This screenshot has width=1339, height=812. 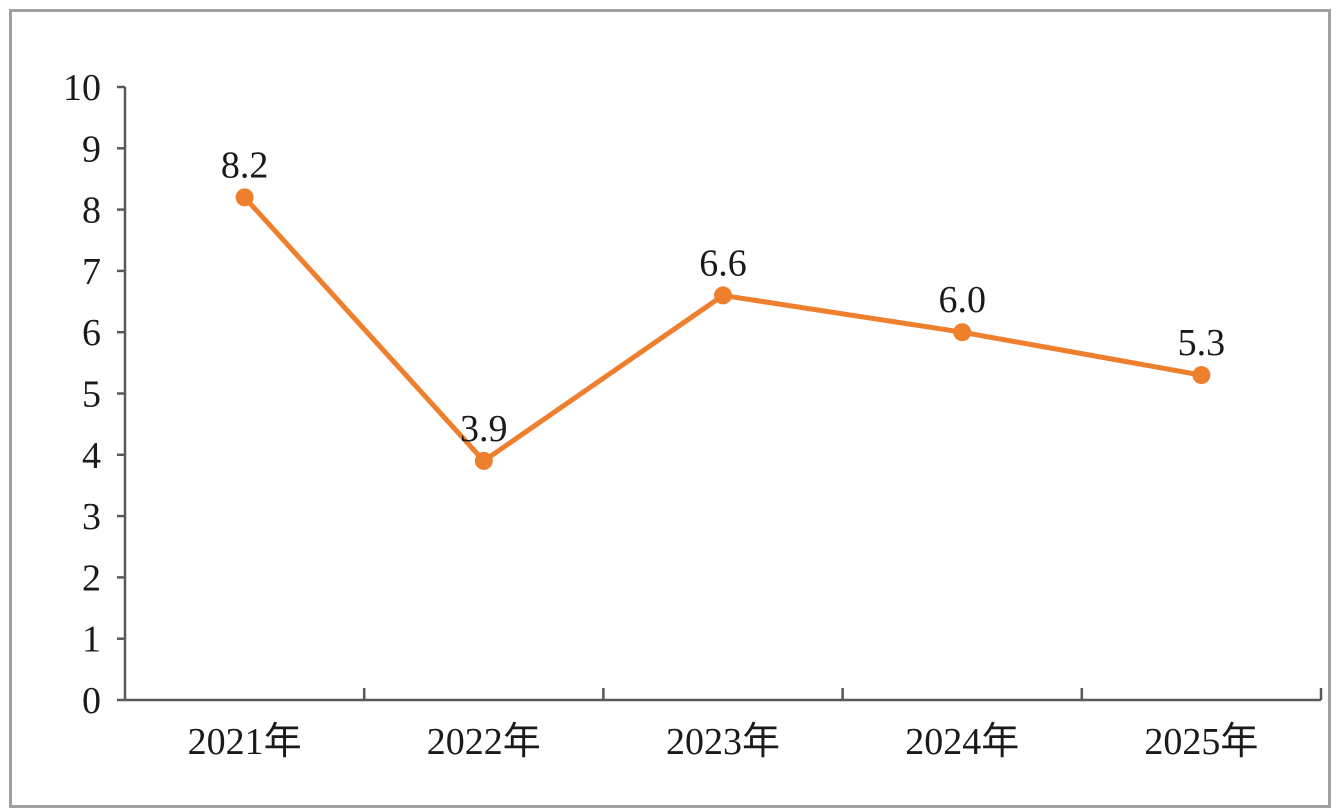 What do you see at coordinates (91, 395) in the screenshot?
I see `y-axis-tick-label: 5` at bounding box center [91, 395].